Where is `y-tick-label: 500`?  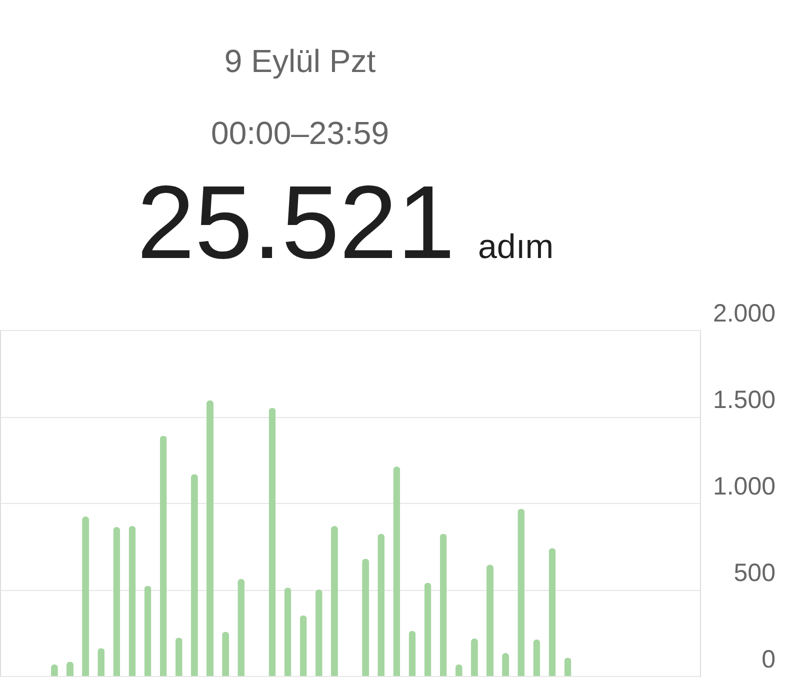 y-tick-label: 500 is located at coordinates (755, 573).